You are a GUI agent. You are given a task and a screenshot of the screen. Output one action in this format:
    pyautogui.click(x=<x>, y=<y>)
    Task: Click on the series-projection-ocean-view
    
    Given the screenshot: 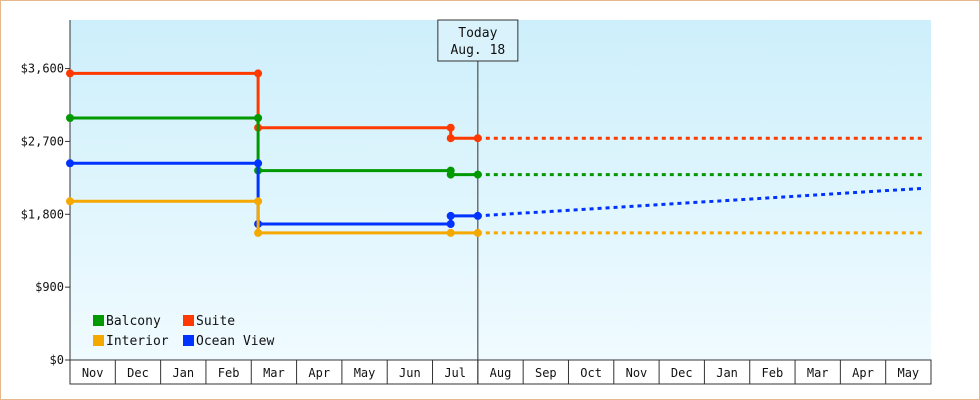 What is the action you would take?
    pyautogui.click(x=699, y=202)
    